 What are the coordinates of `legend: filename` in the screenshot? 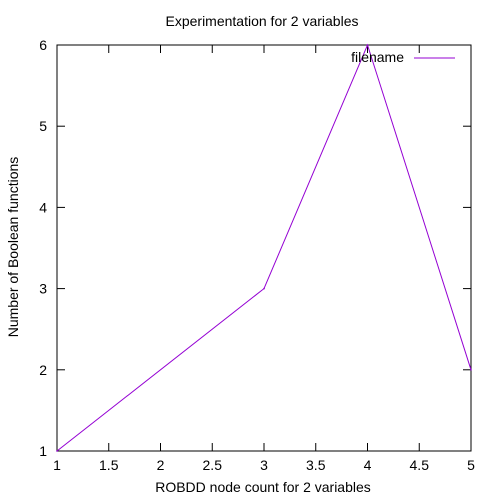 It's located at (403, 57).